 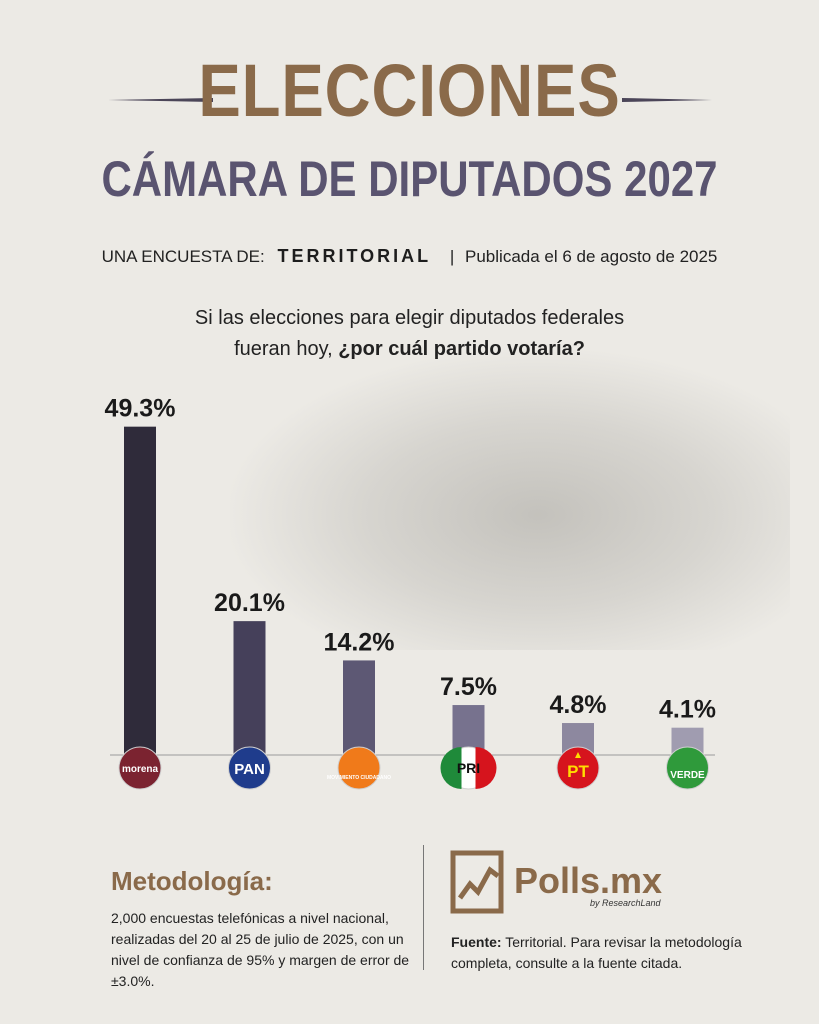 I want to click on bar-value-label: 49.3%, so click(x=140, y=409).